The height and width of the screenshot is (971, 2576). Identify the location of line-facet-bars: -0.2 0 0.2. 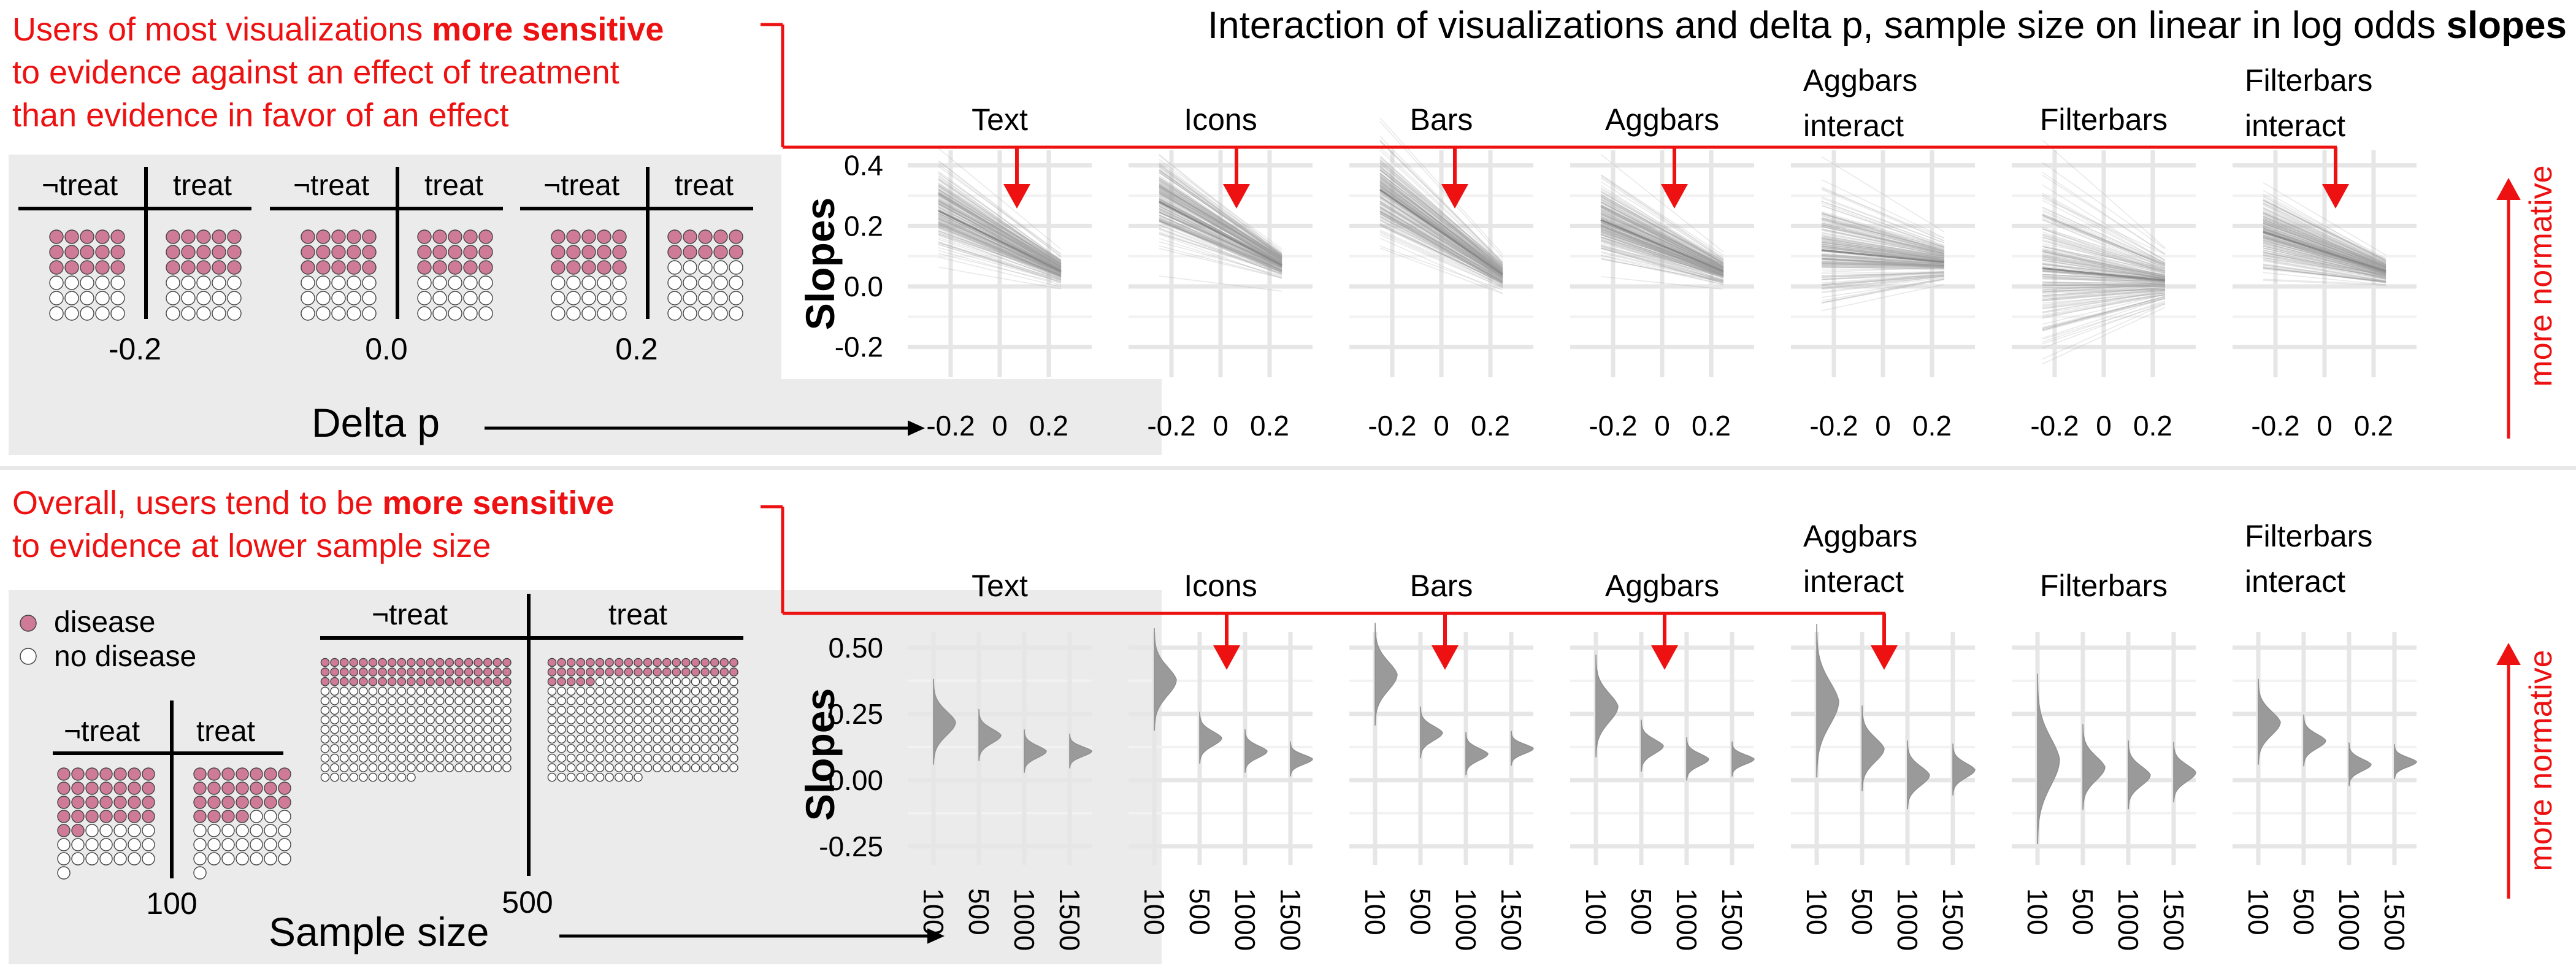
(1441, 279).